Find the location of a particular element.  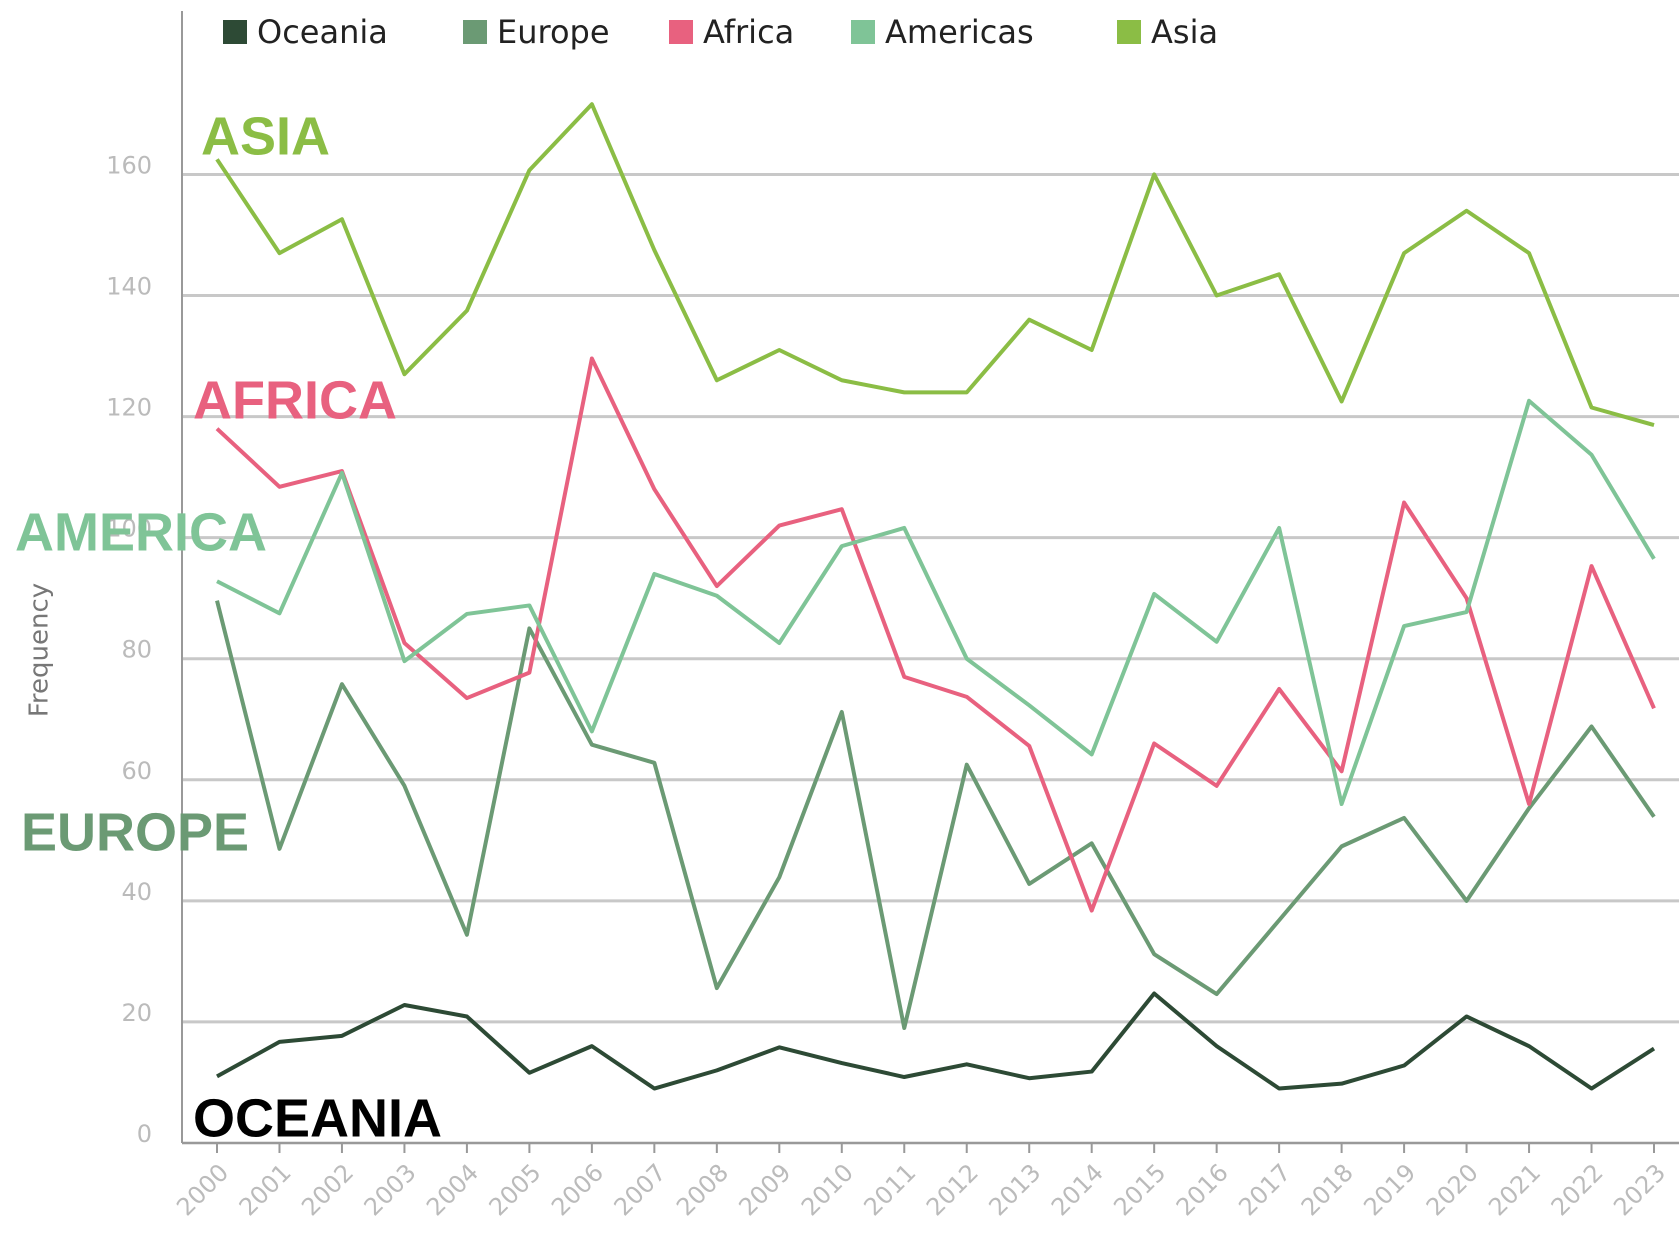

x-tick-label: 2002 is located at coordinates (327, 1189).